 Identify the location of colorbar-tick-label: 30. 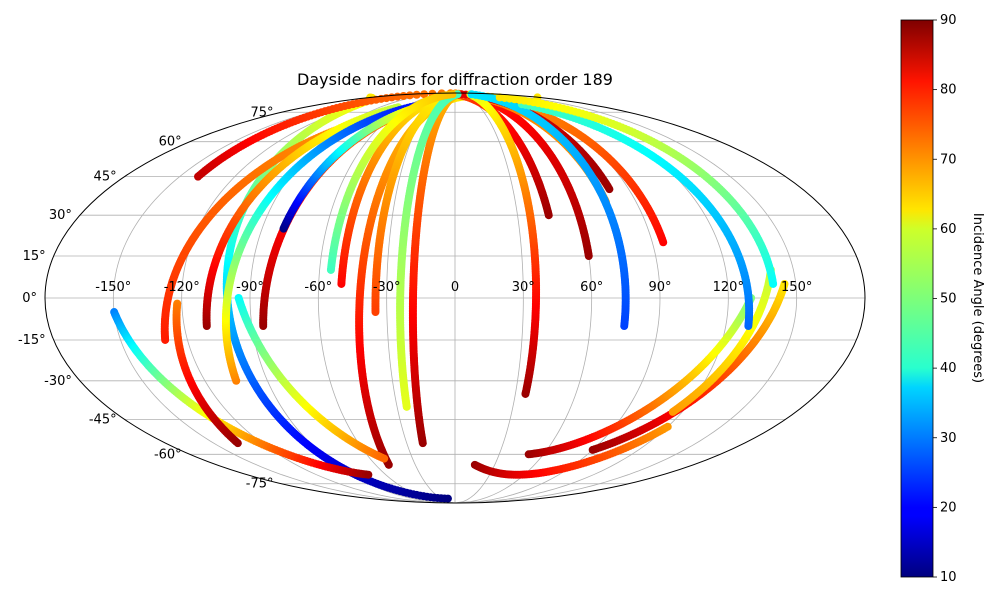
(948, 438).